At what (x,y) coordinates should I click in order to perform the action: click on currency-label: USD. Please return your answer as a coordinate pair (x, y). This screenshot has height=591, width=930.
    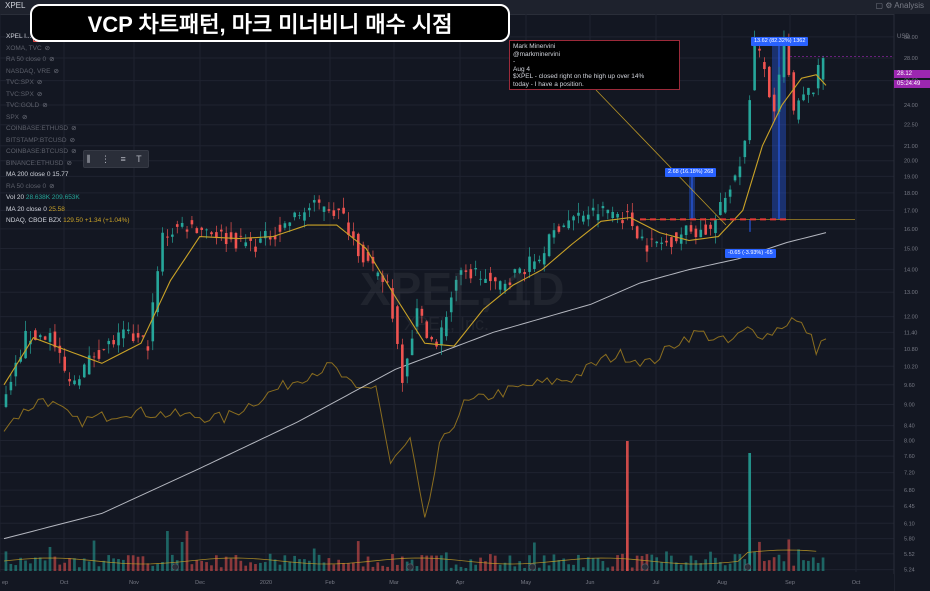
    Looking at the image, I should click on (903, 37).